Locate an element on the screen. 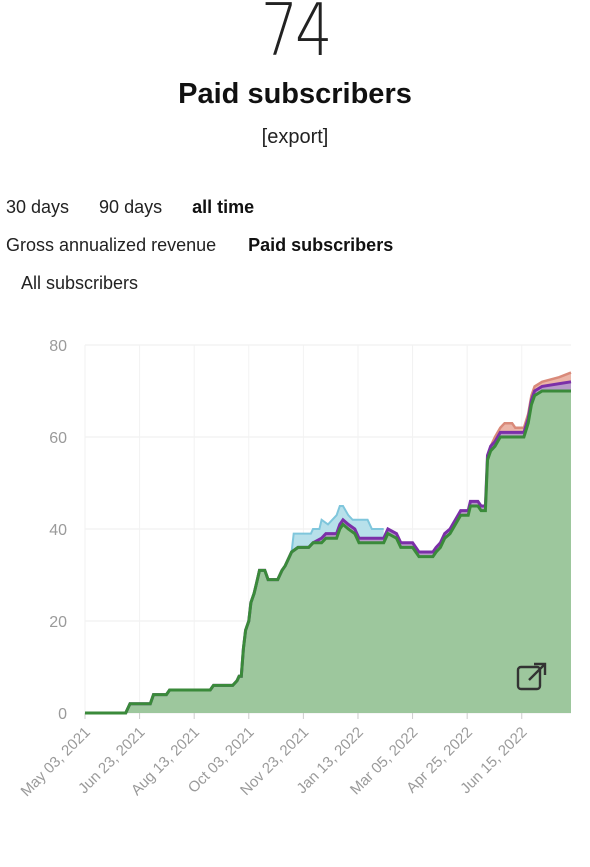  metric-paid-subscribers: Paid subscribers is located at coordinates (321, 245).